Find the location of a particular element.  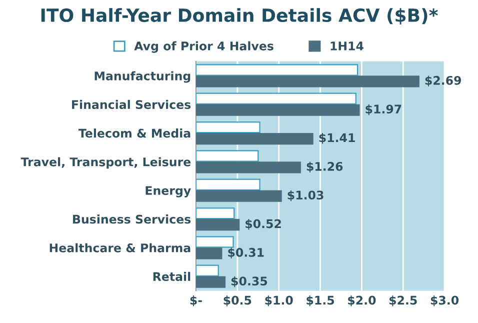

data-label: $1.97 is located at coordinates (384, 110).